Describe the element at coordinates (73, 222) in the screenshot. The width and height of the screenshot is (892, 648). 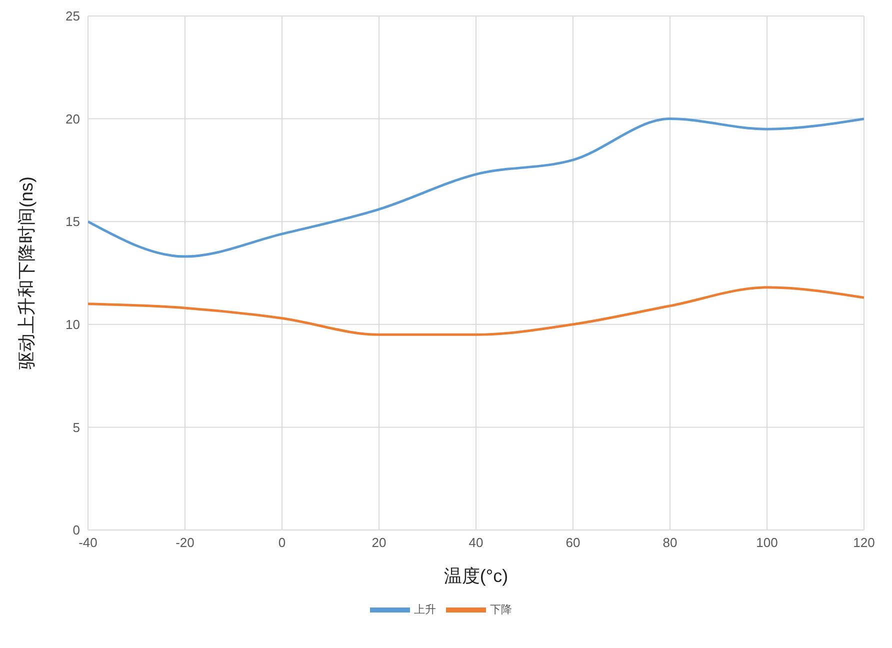
I see `y-tick-label: 15` at that location.